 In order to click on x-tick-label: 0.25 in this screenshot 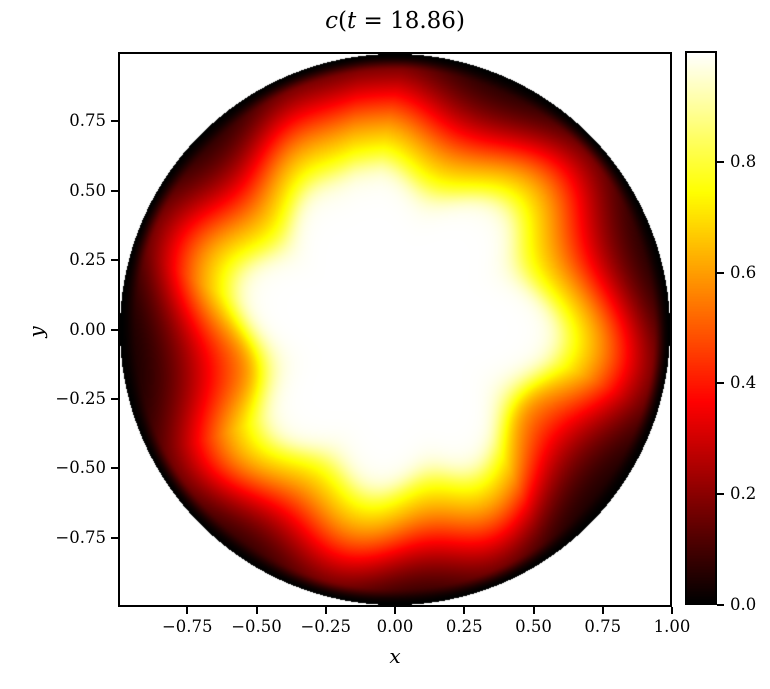, I will do `click(464, 626)`.